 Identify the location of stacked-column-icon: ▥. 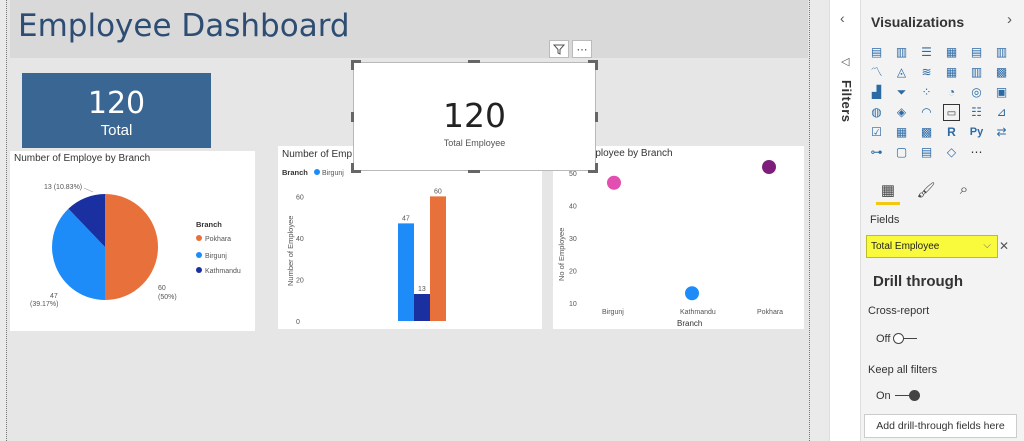
(901, 52).